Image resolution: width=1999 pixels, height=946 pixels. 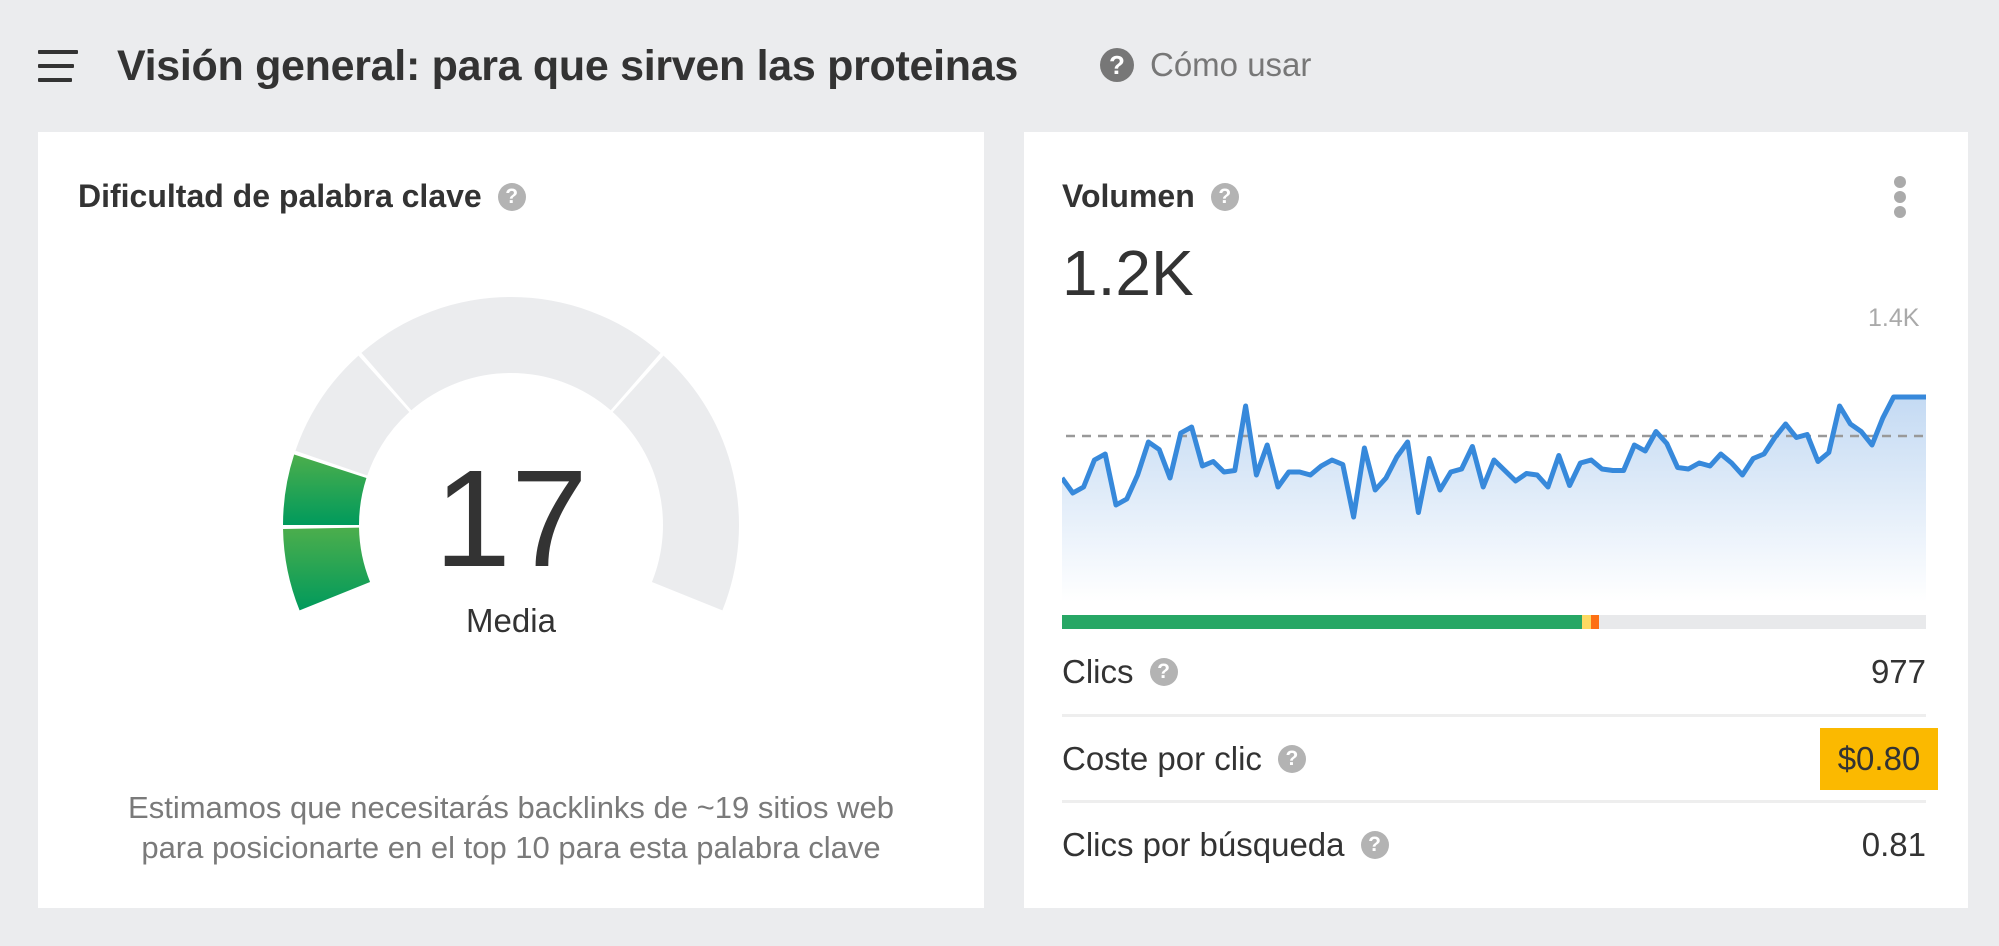 I want to click on card-title-text: Volumen, so click(x=1128, y=196).